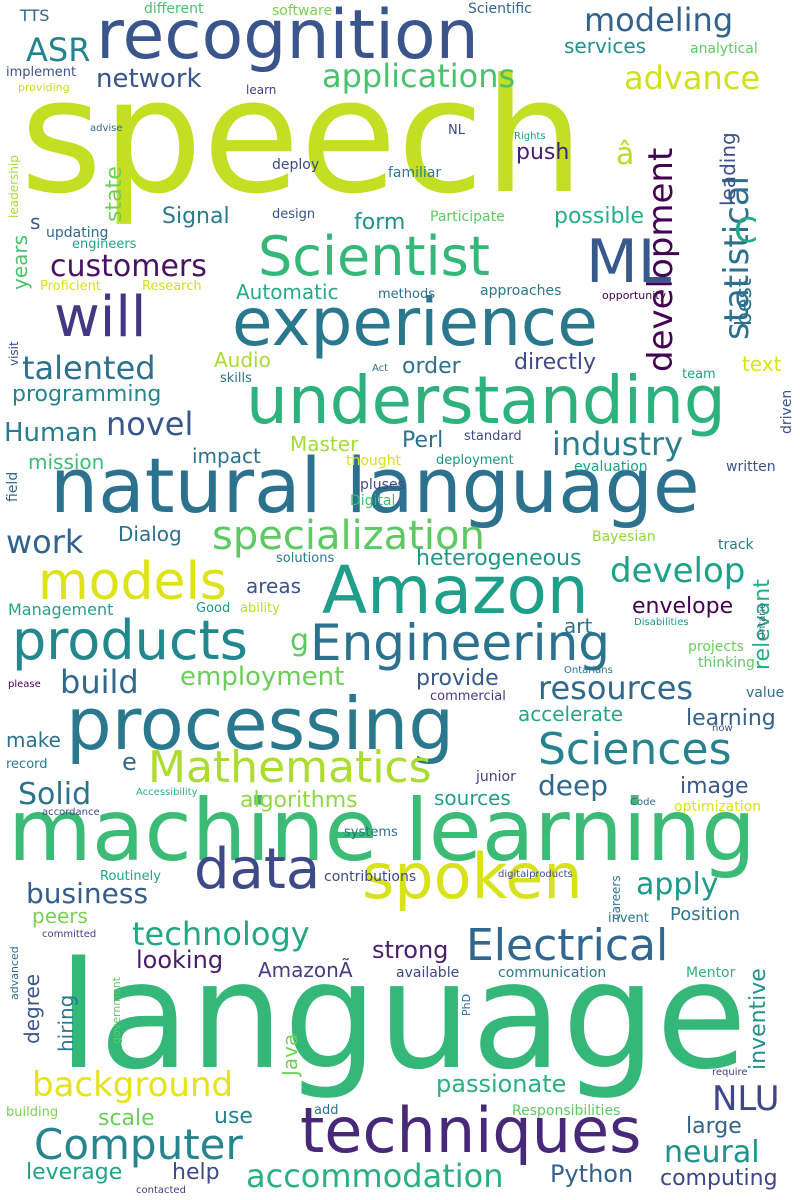 The width and height of the screenshot is (800, 1200). What do you see at coordinates (521, 291) in the screenshot?
I see `word: approaches` at bounding box center [521, 291].